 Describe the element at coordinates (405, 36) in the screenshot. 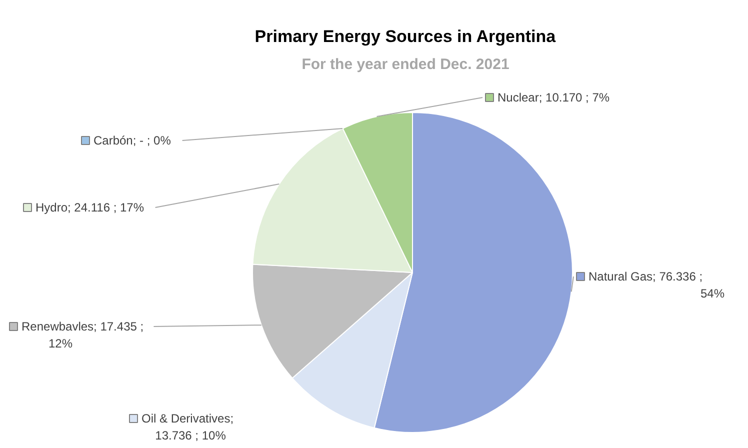

I see `chart-title: Primary Energy Sources in Argentina` at that location.